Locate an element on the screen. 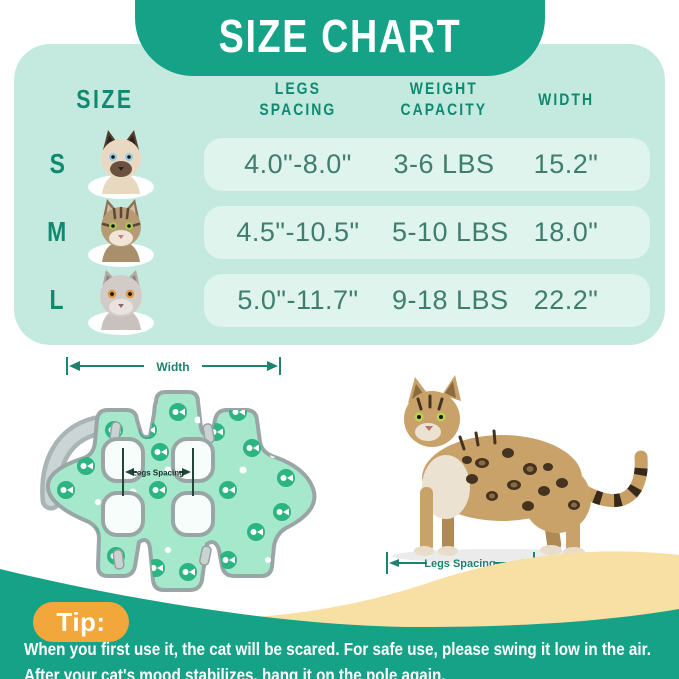 The image size is (679, 679). tip-badge: Tip: is located at coordinates (81, 622).